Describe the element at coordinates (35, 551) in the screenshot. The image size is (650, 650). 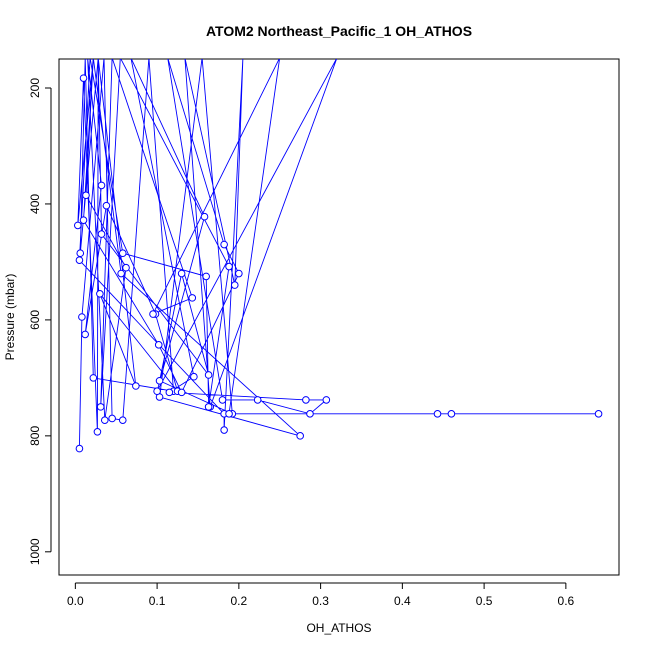
I see `y-tick-label: 1000` at that location.